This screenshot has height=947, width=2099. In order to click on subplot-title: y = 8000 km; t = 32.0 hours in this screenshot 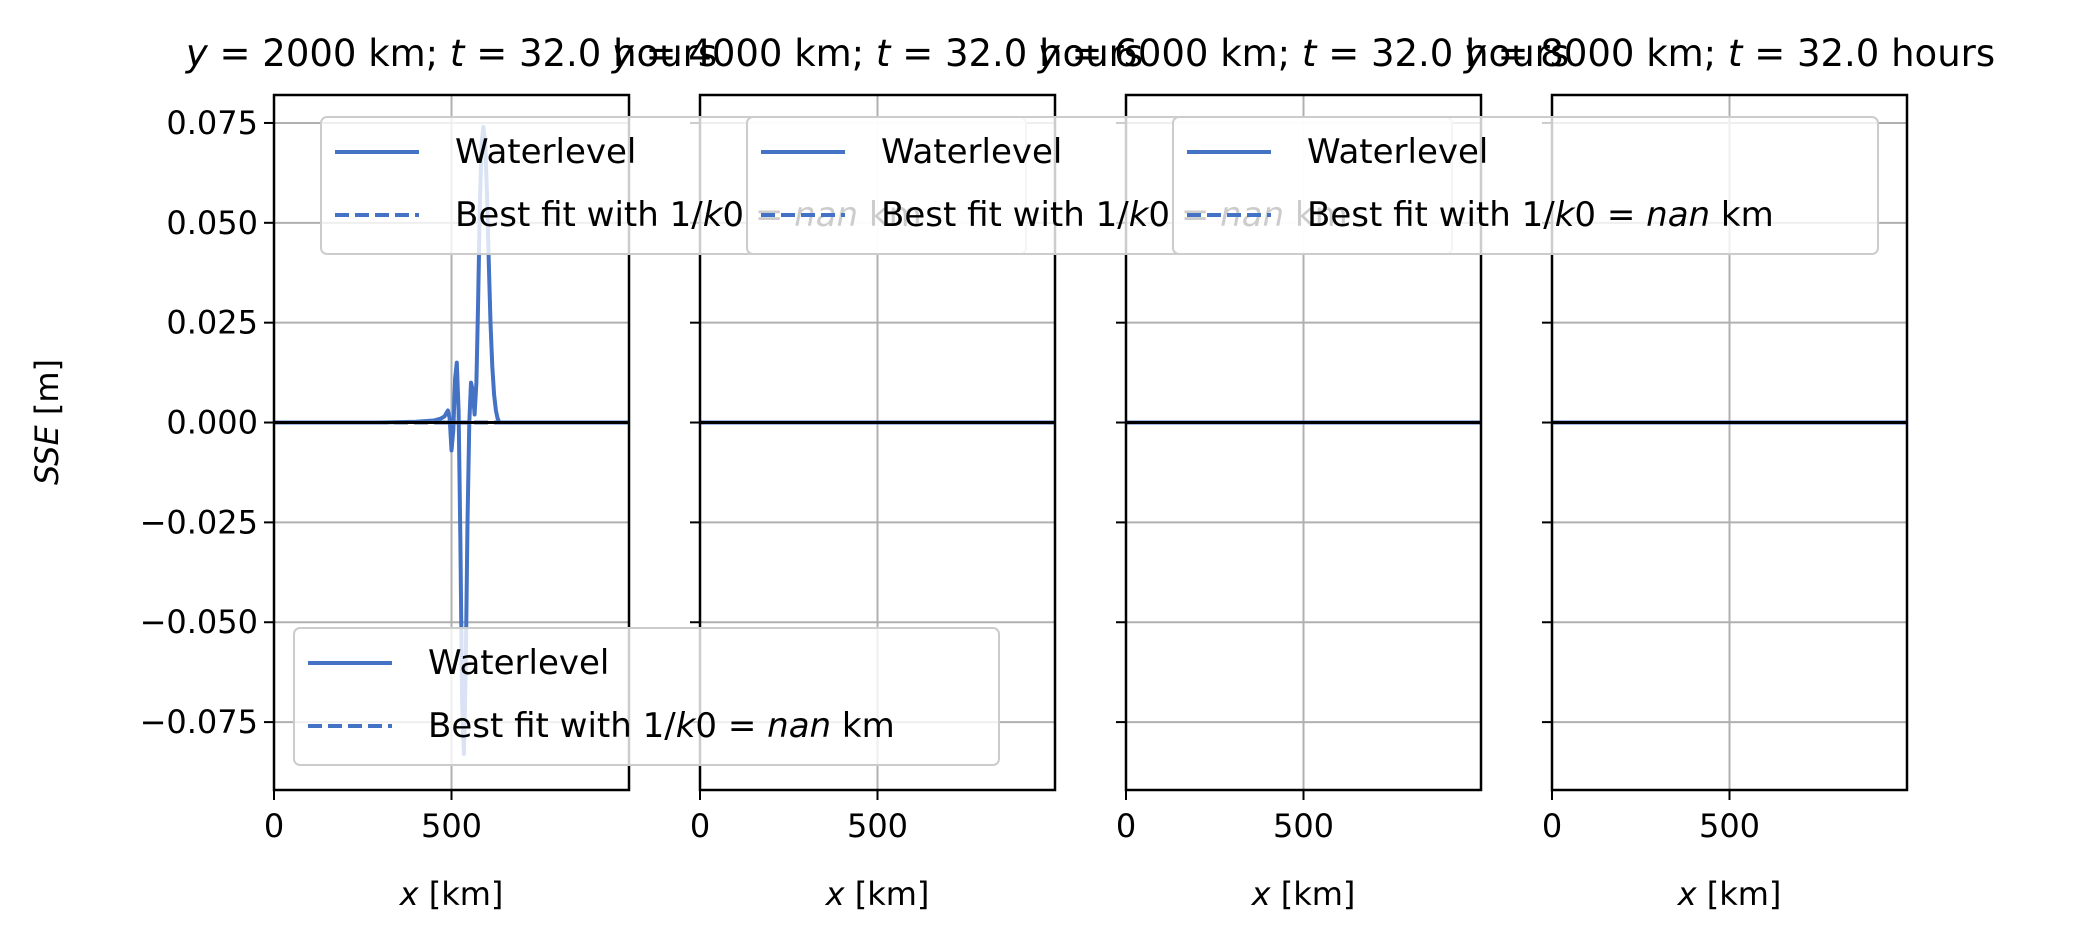, I will do `click(1729, 53)`.